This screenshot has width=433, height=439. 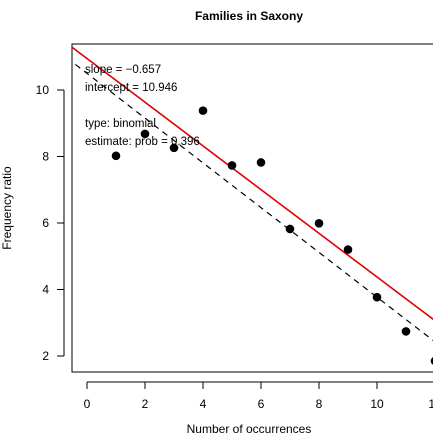 What do you see at coordinates (45, 157) in the screenshot?
I see `y-tick-label: 8` at bounding box center [45, 157].